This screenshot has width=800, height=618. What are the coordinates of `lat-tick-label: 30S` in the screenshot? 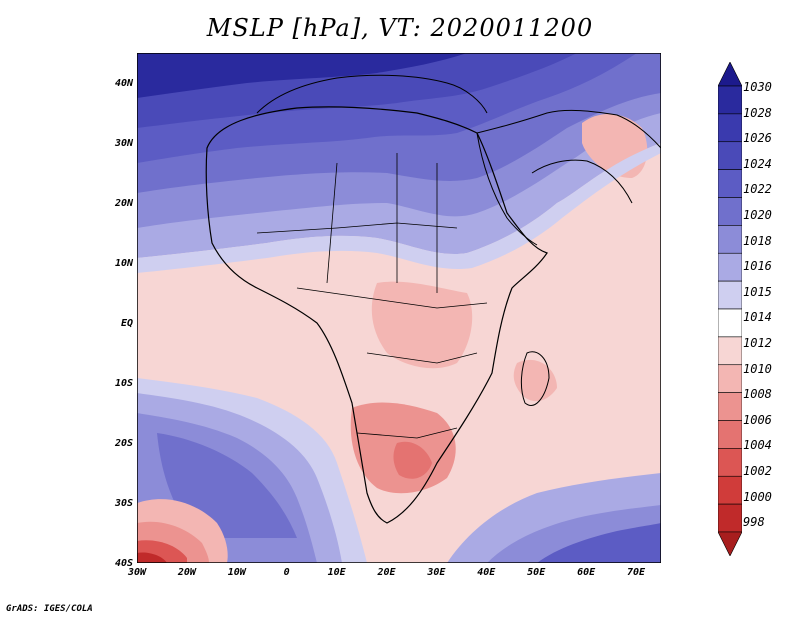 It's located at (123, 503).